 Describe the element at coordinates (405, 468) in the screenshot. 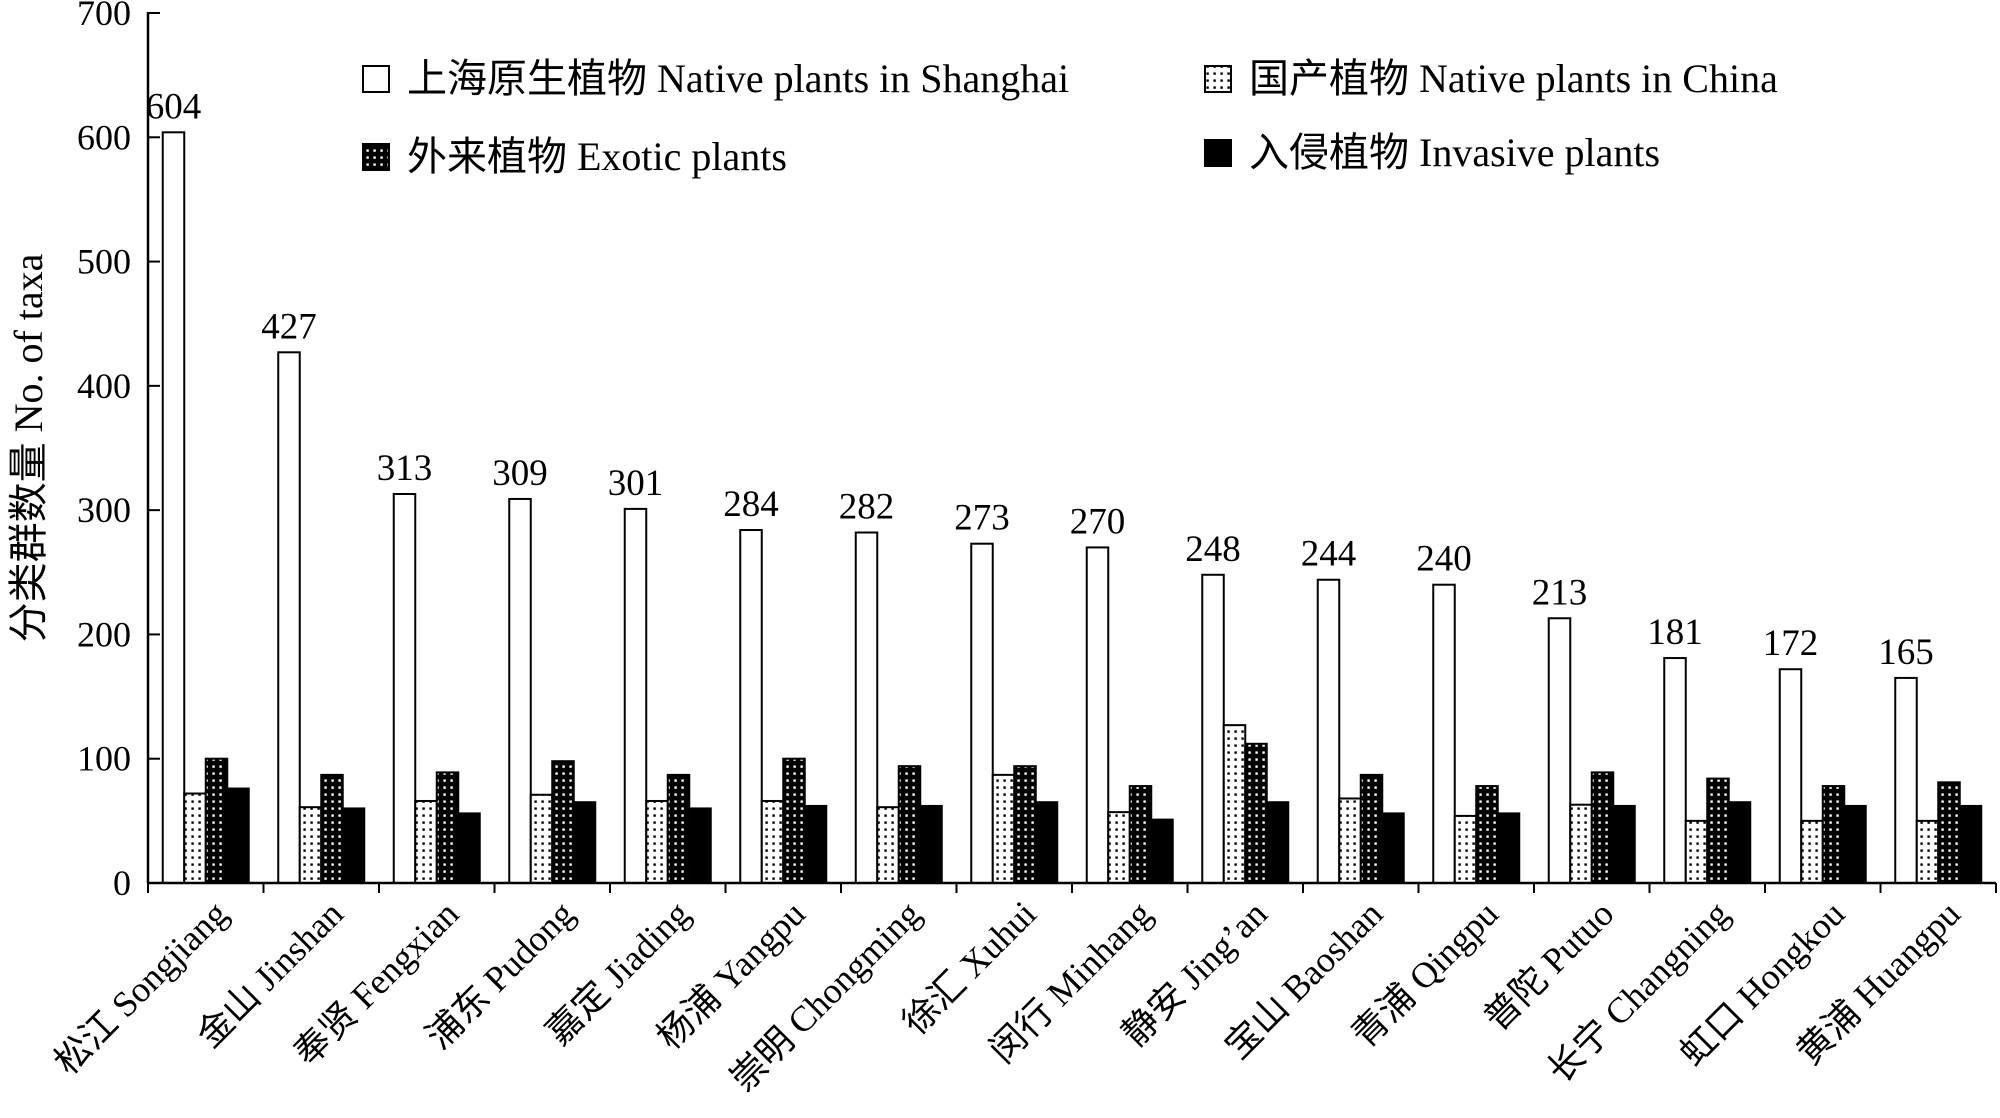

I see `data-label: 313` at that location.